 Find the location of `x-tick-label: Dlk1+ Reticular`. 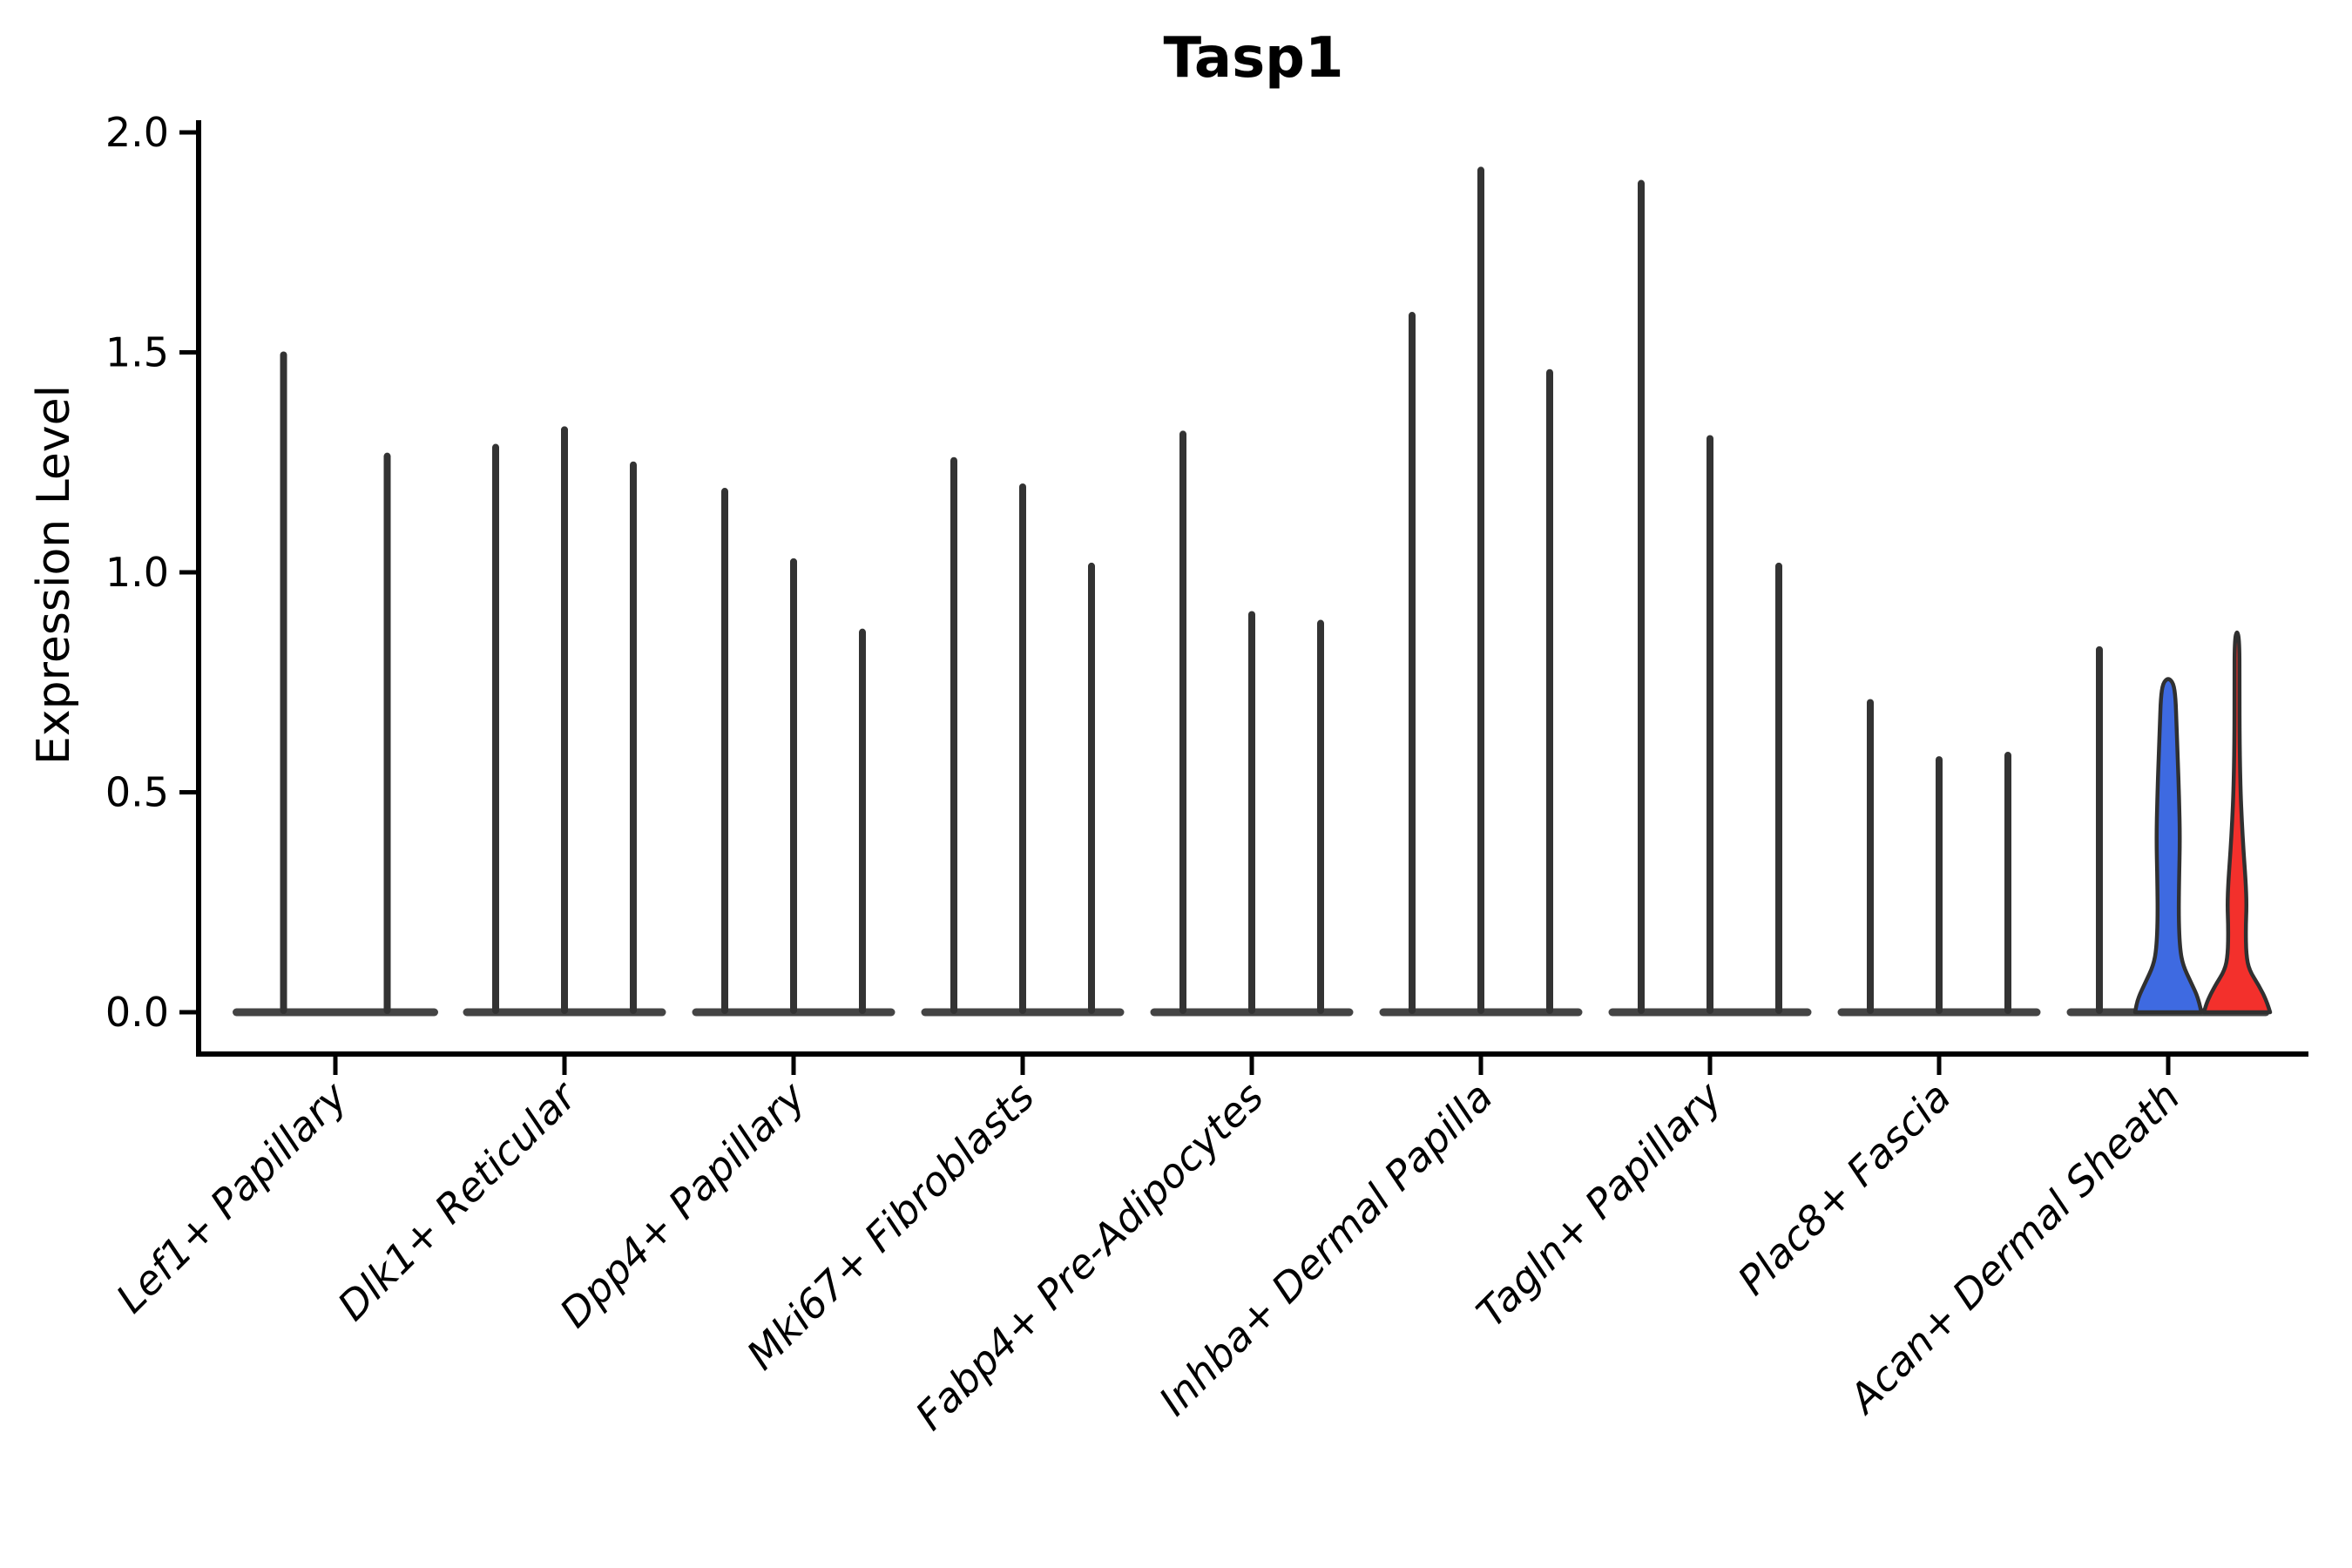

x-tick-label: Dlk1+ Reticular is located at coordinates (457, 1200).